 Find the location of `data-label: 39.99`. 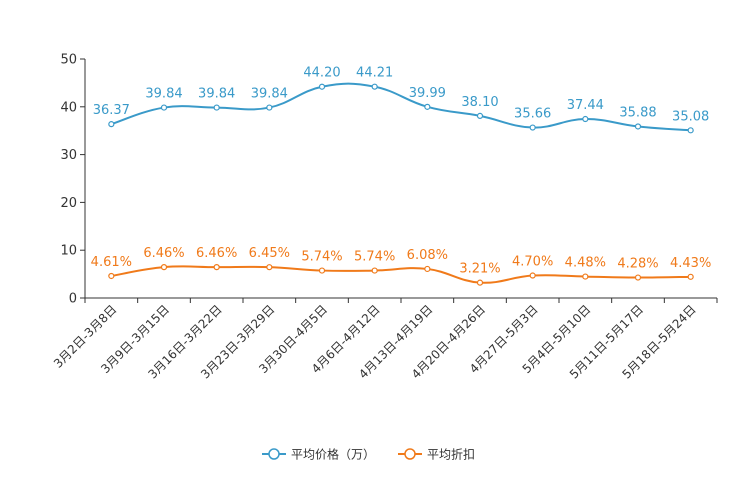

data-label: 39.99 is located at coordinates (427, 93).